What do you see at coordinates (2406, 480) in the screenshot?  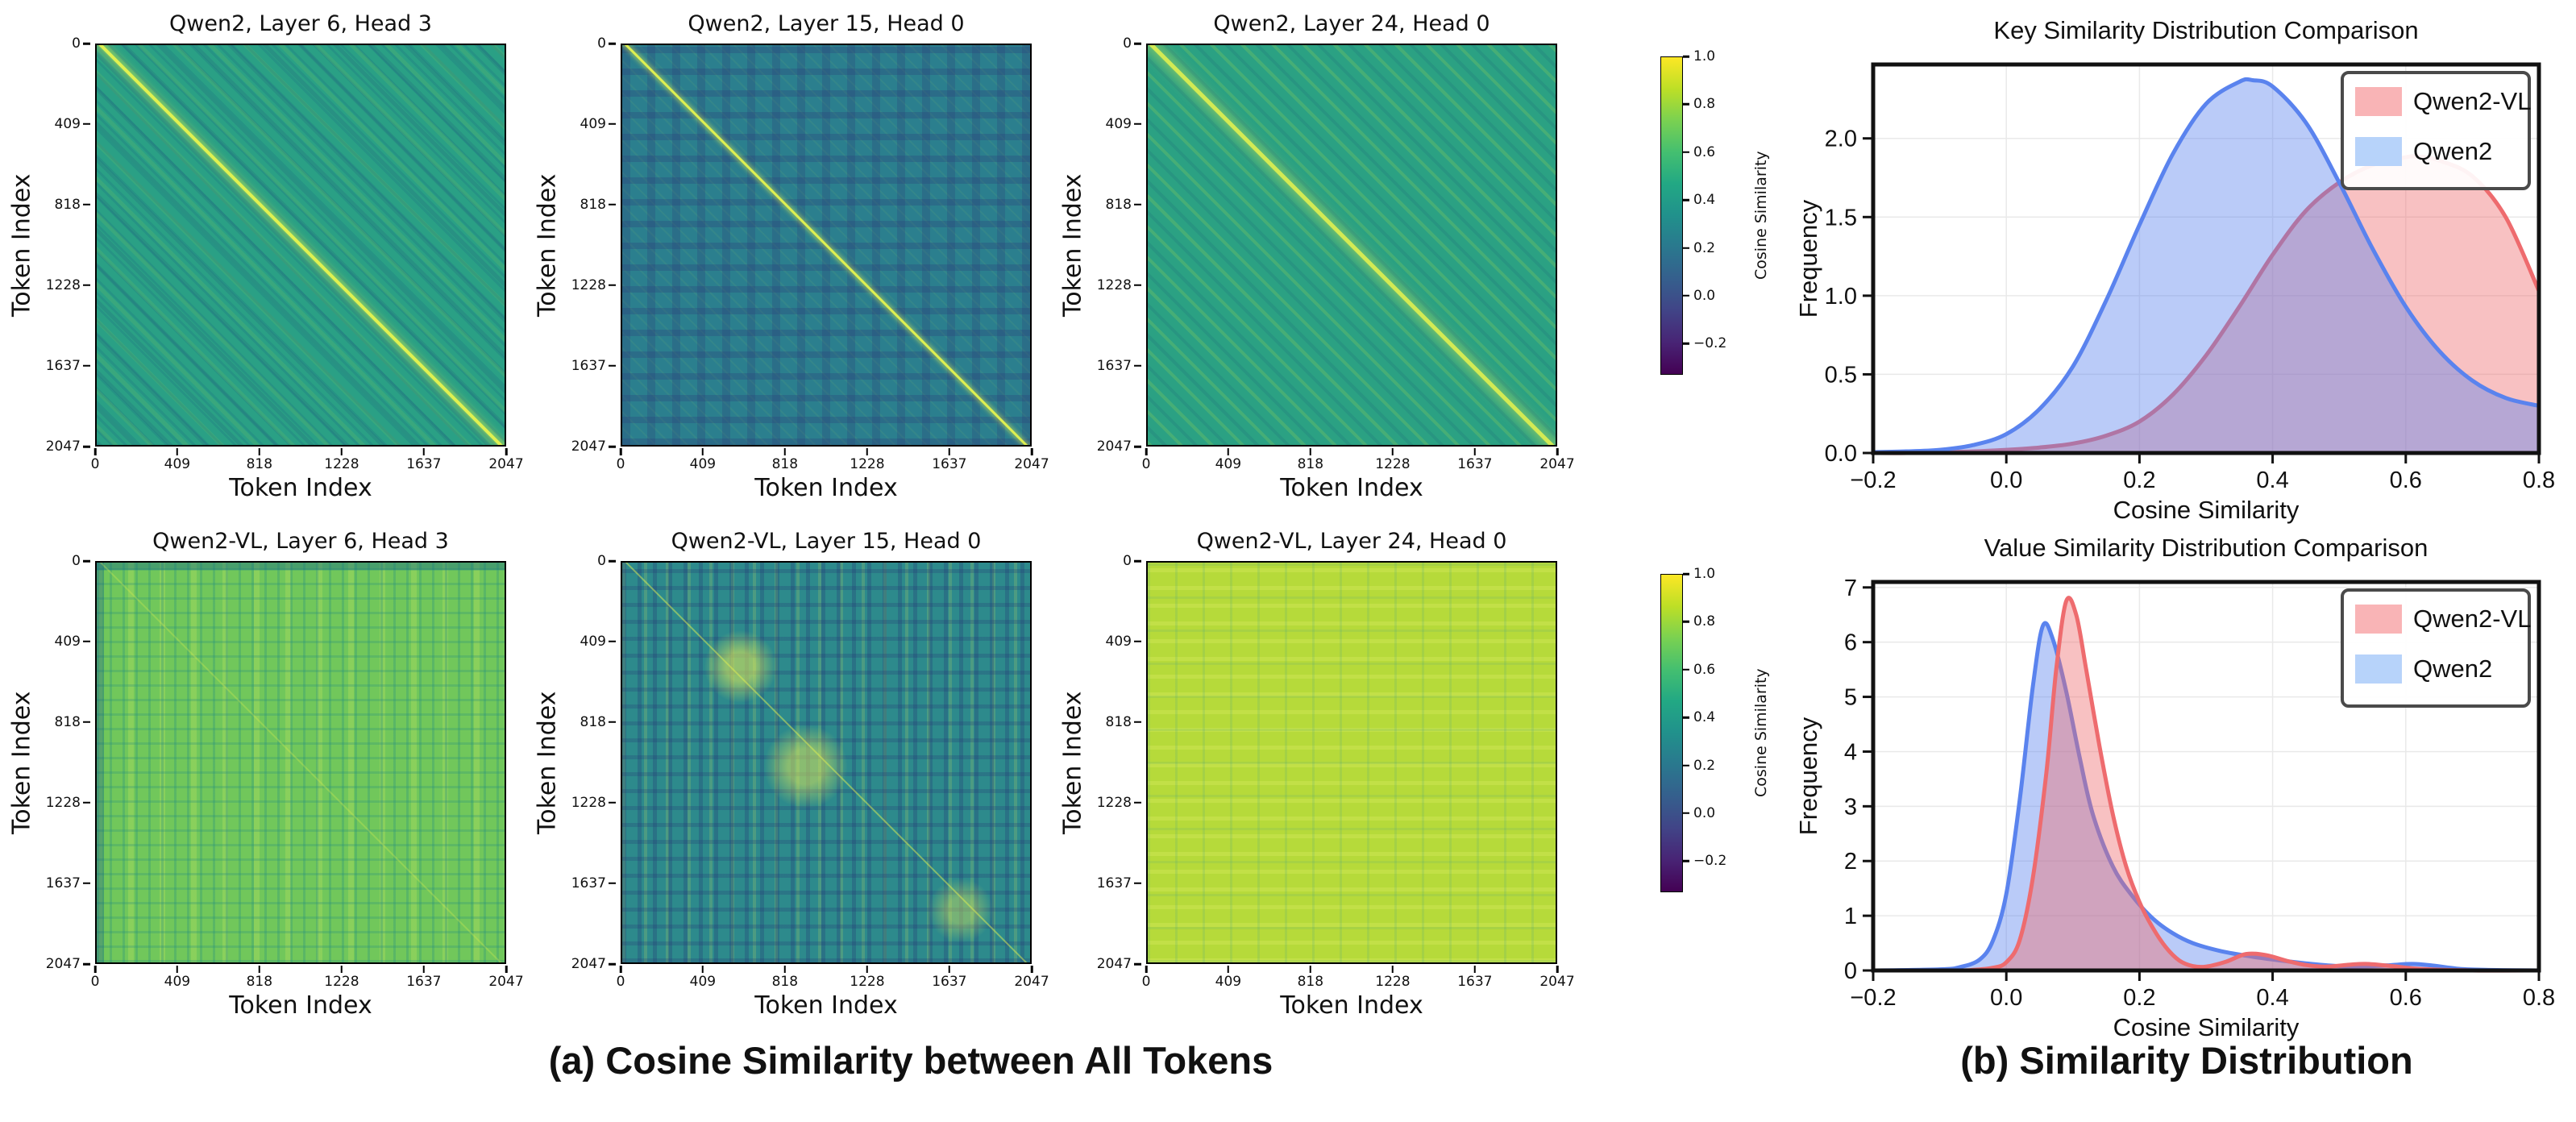 I see `x-tick-label: 0.6` at bounding box center [2406, 480].